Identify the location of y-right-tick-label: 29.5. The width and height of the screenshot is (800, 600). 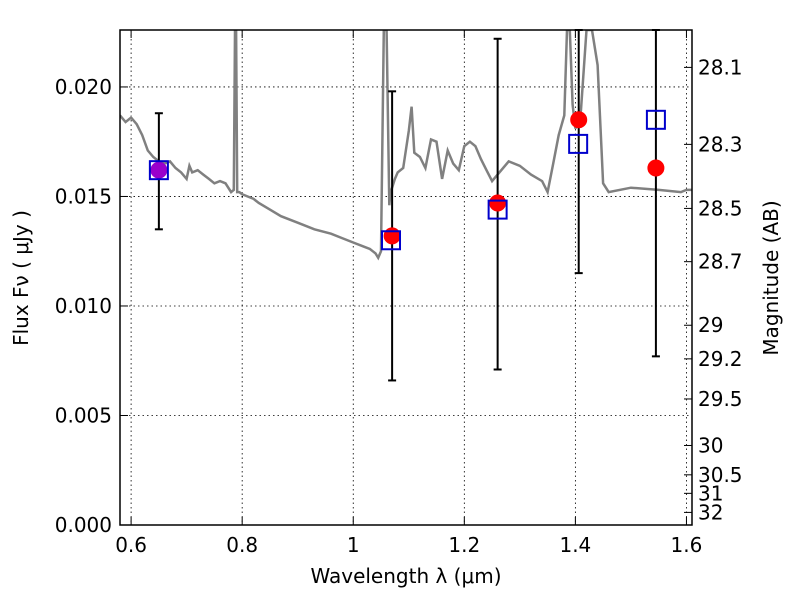
(720, 399).